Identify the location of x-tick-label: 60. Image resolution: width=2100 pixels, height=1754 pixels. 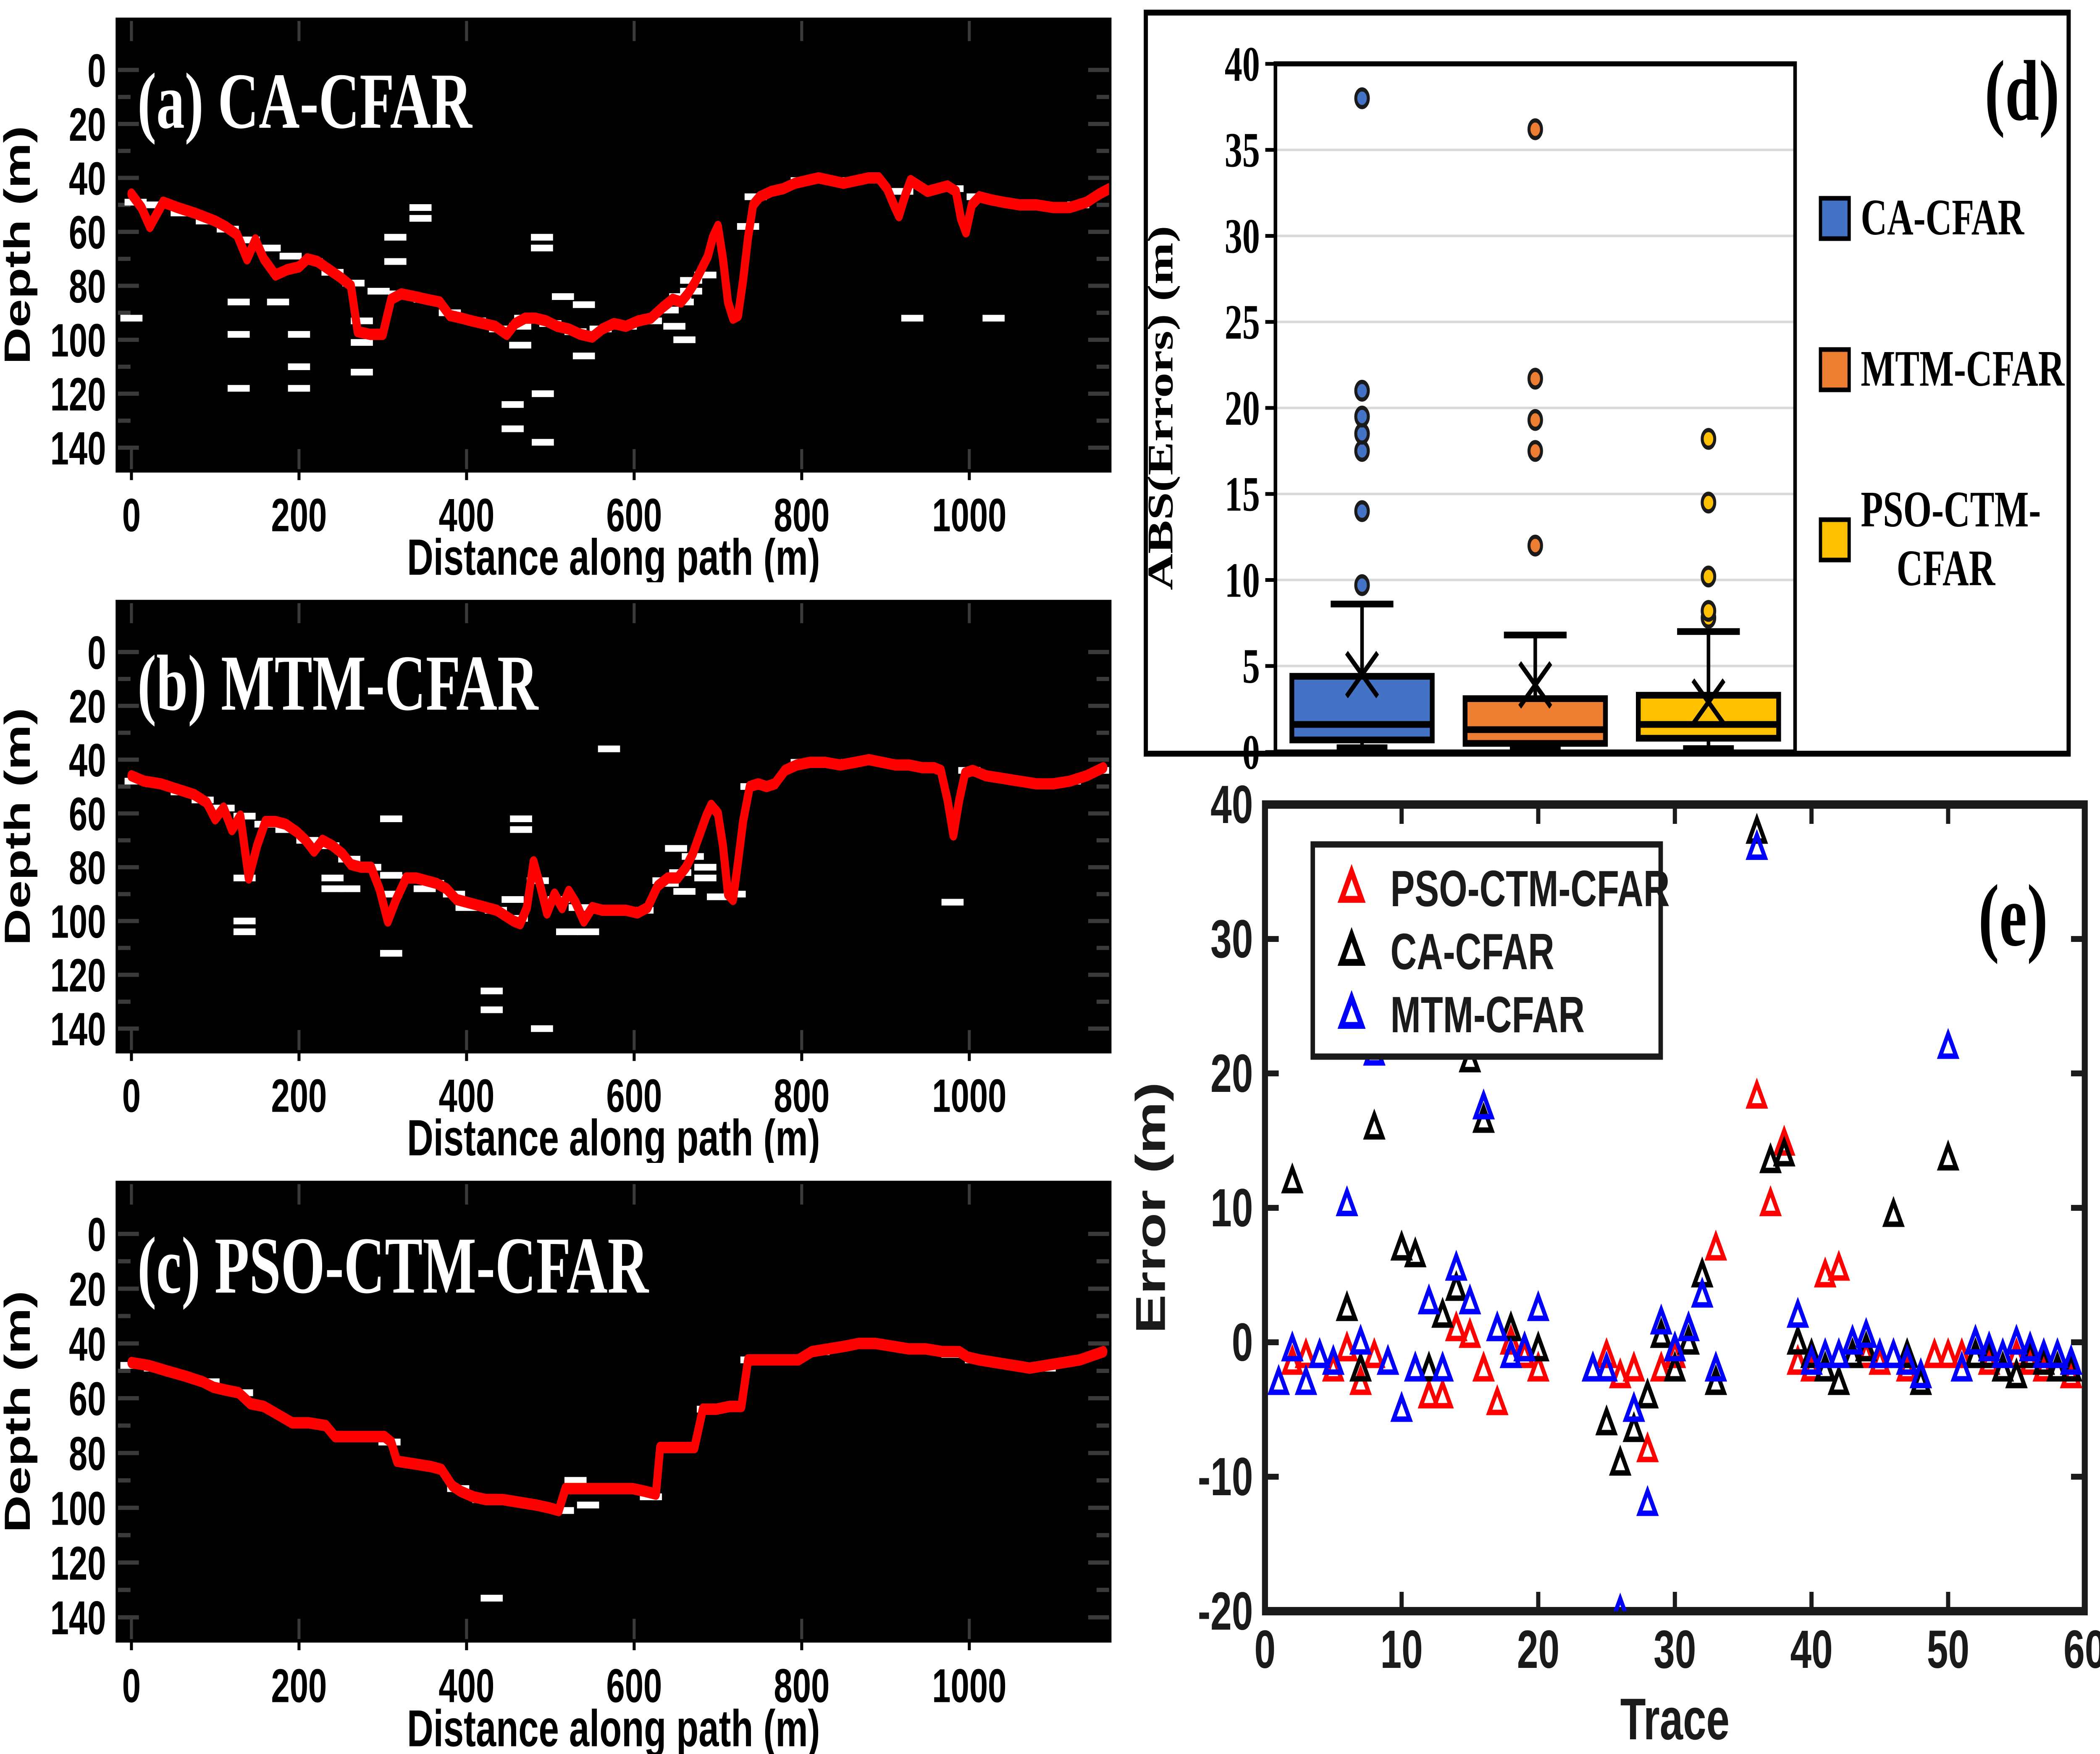
(2081, 1649).